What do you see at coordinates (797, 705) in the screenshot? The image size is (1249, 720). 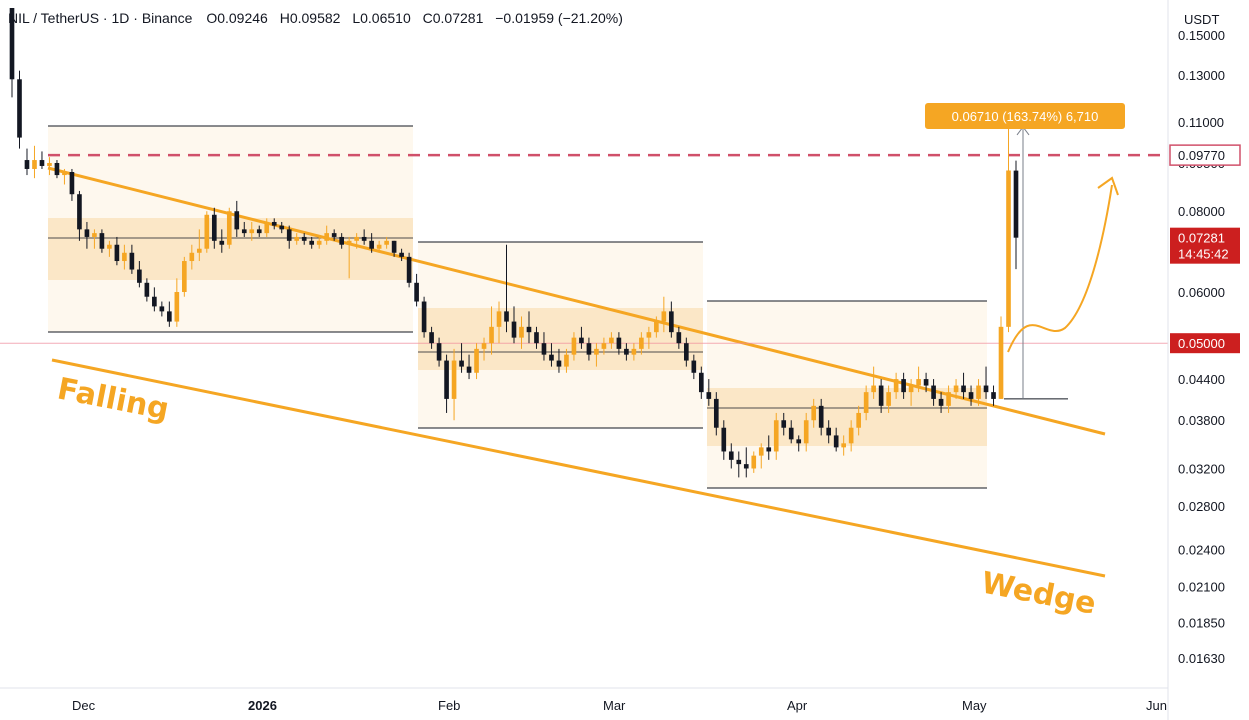 I see `time-tick-apr: Apr` at bounding box center [797, 705].